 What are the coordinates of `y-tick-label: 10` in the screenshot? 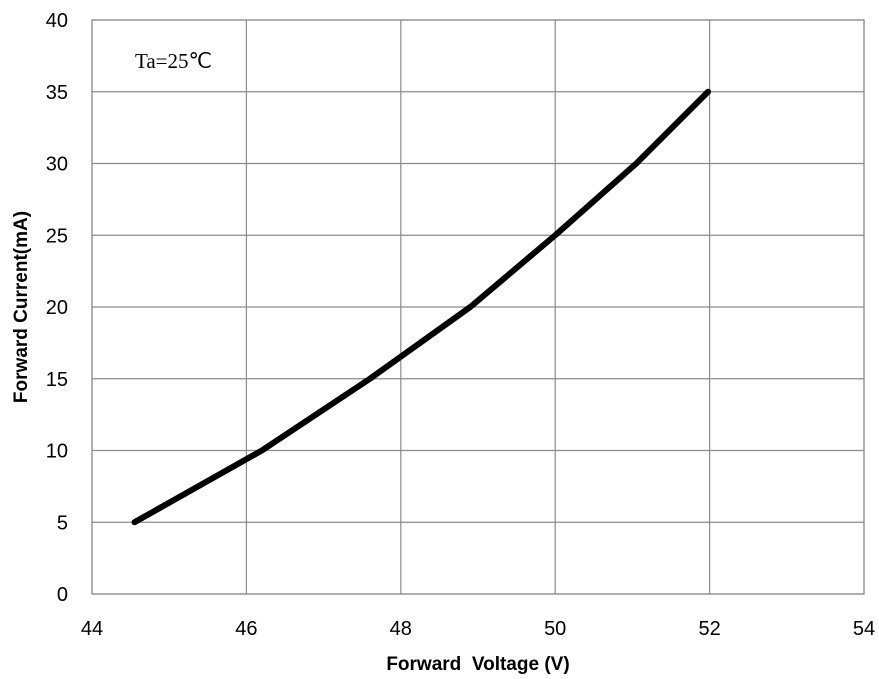 It's located at (57, 452).